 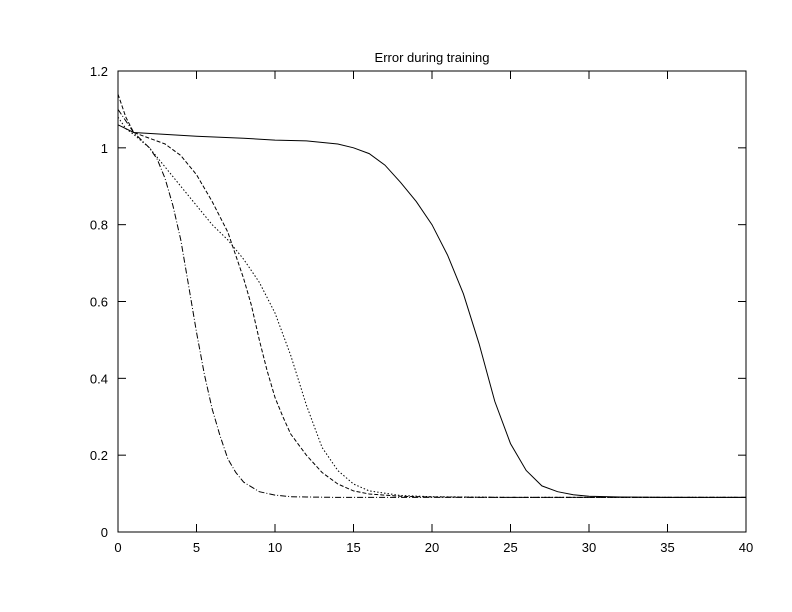 What do you see at coordinates (99, 71) in the screenshot?
I see `y-tick-label: 1.2` at bounding box center [99, 71].